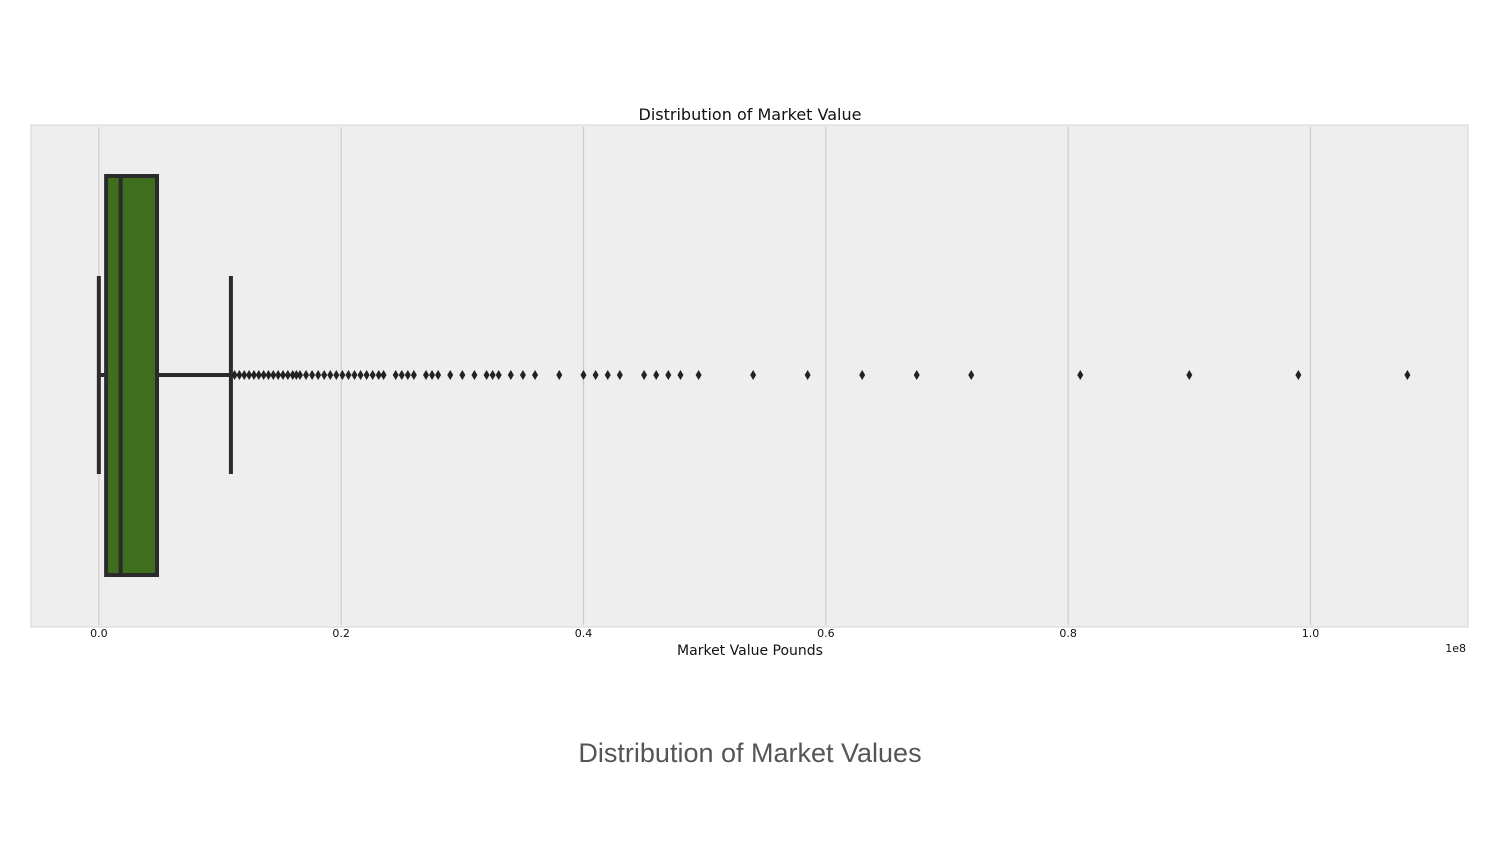 The image size is (1500, 843). Describe the element at coordinates (826, 633) in the screenshot. I see `x-tick-label: 0.6` at that location.